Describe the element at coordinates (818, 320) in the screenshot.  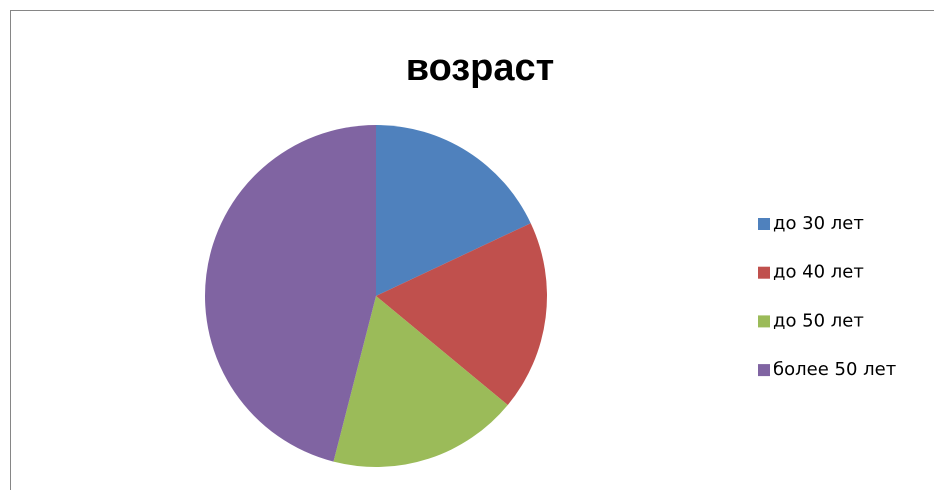
I see `legend-text: до 50 лет` at that location.